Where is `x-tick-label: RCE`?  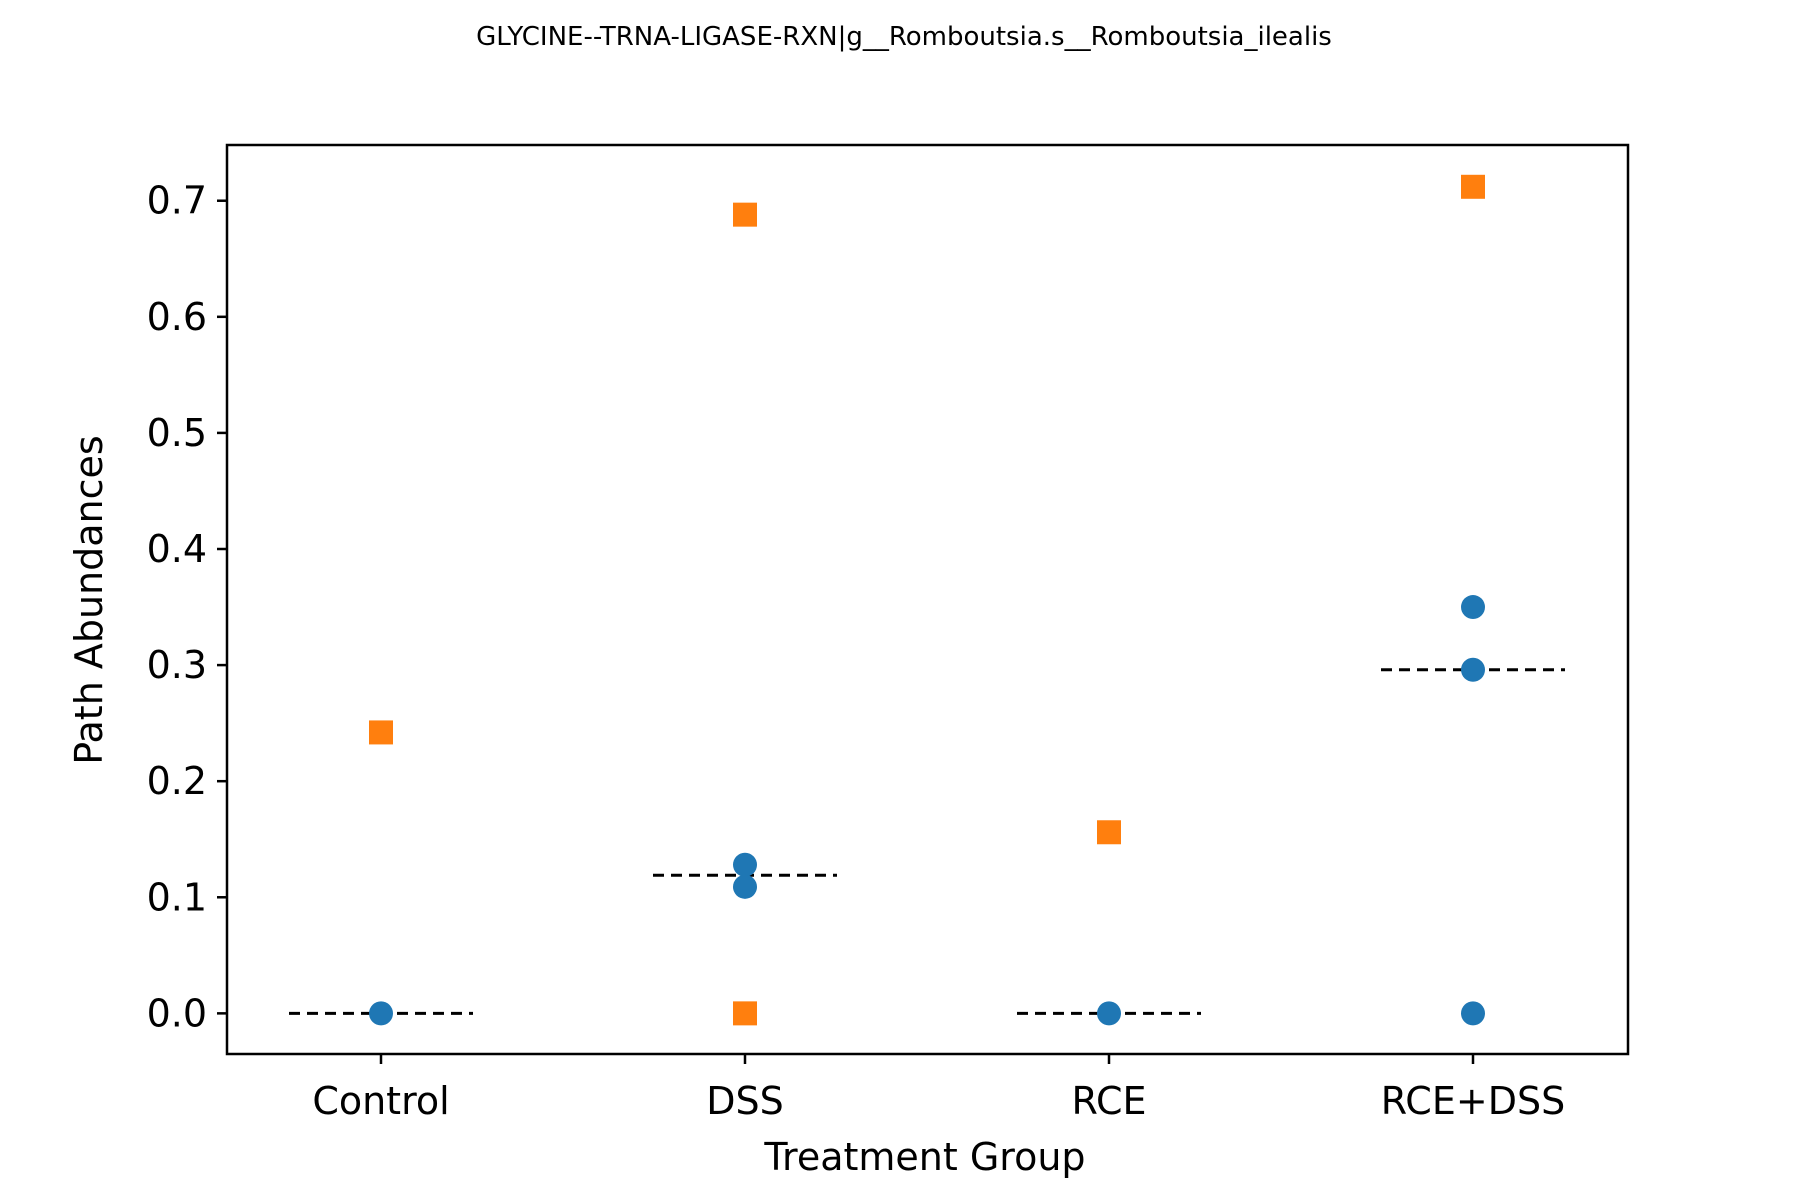
x-tick-label: RCE is located at coordinates (1108, 1101).